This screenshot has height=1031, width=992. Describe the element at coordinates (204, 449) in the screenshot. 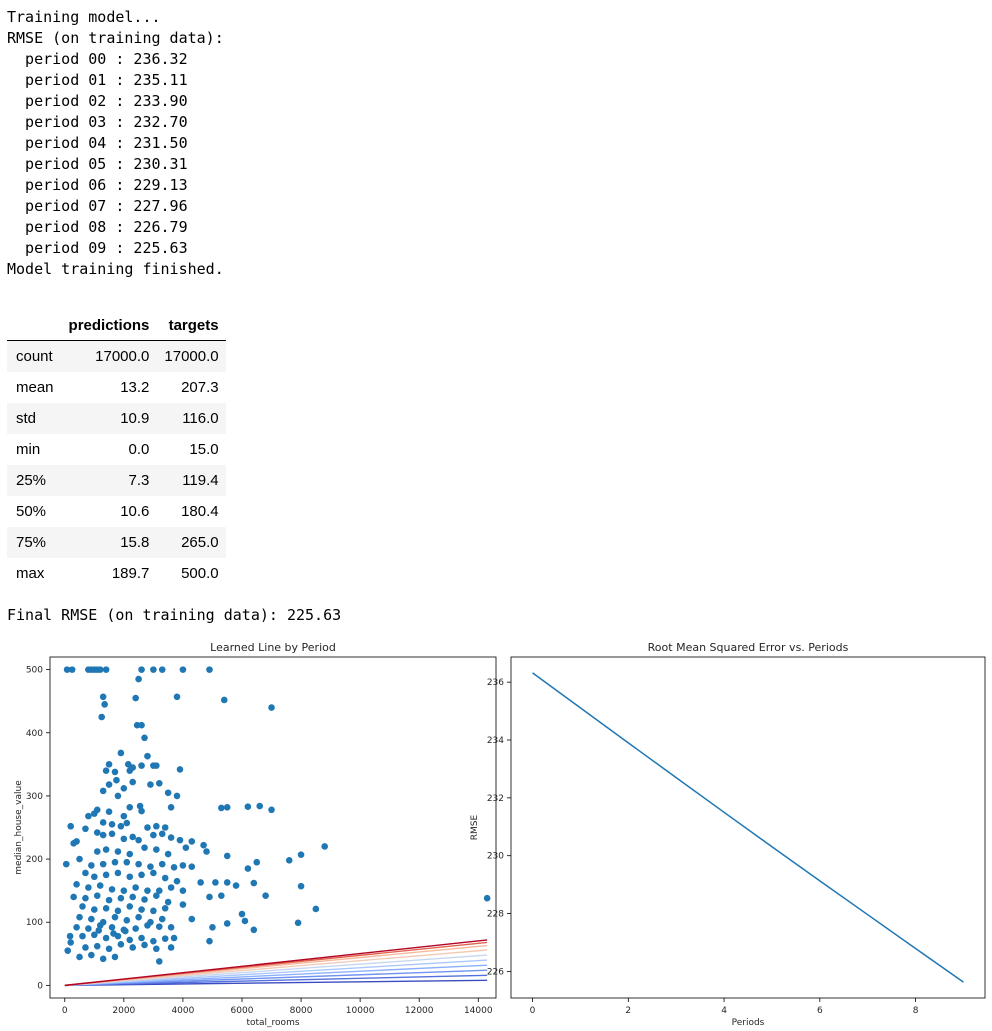

I see `cell-targets: 15.0` at that location.